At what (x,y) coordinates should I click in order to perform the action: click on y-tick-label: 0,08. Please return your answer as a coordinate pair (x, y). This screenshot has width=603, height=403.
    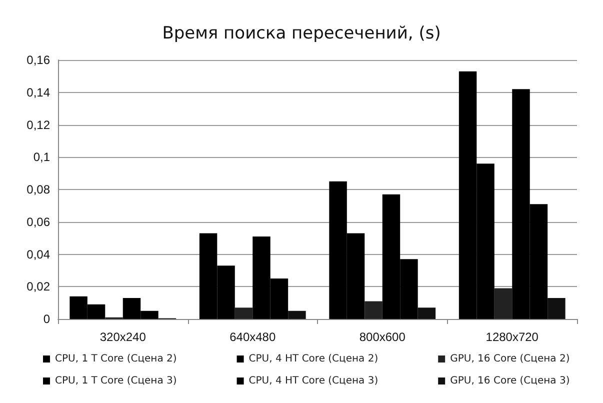
    Looking at the image, I should click on (38, 189).